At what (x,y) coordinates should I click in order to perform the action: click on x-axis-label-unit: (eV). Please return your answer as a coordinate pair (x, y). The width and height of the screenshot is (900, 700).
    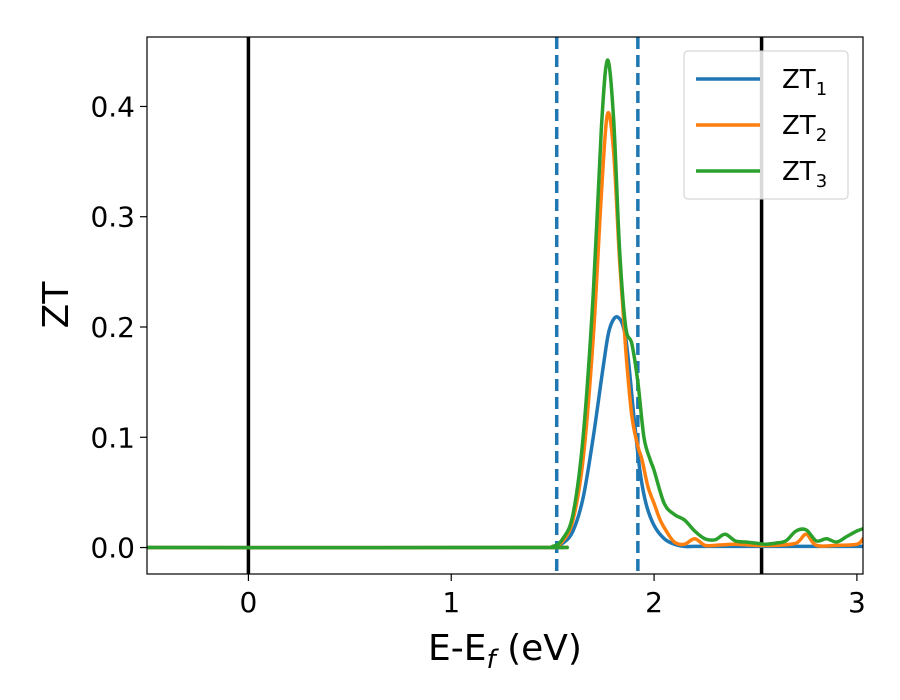
    Looking at the image, I should click on (539, 648).